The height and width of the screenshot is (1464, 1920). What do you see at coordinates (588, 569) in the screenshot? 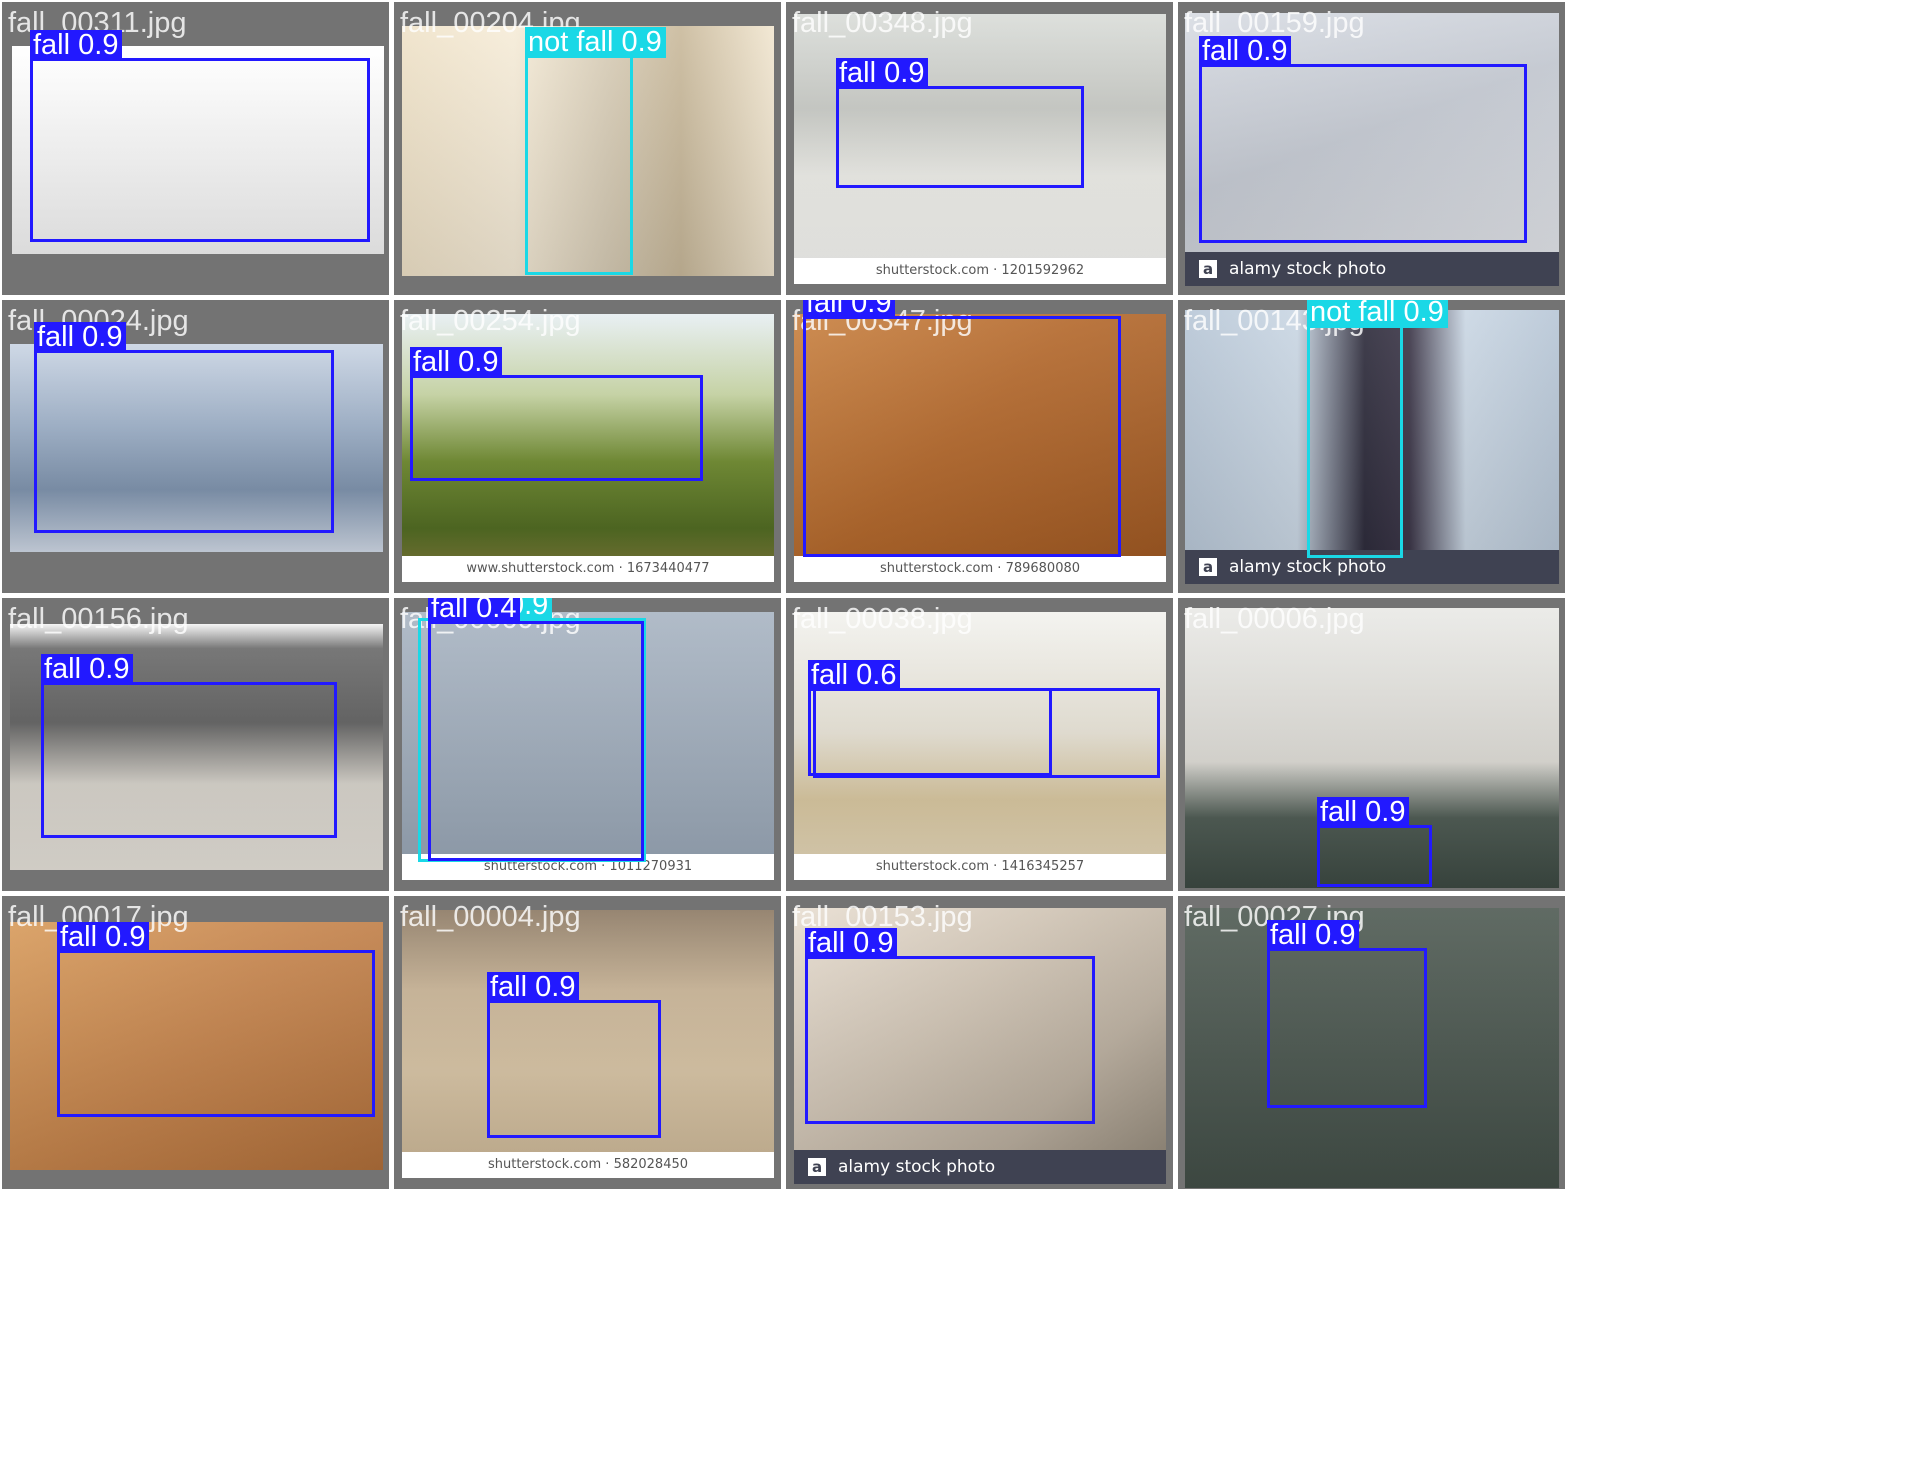
I see `stock-watermark: www.shutterstock.com · 1673440477` at bounding box center [588, 569].